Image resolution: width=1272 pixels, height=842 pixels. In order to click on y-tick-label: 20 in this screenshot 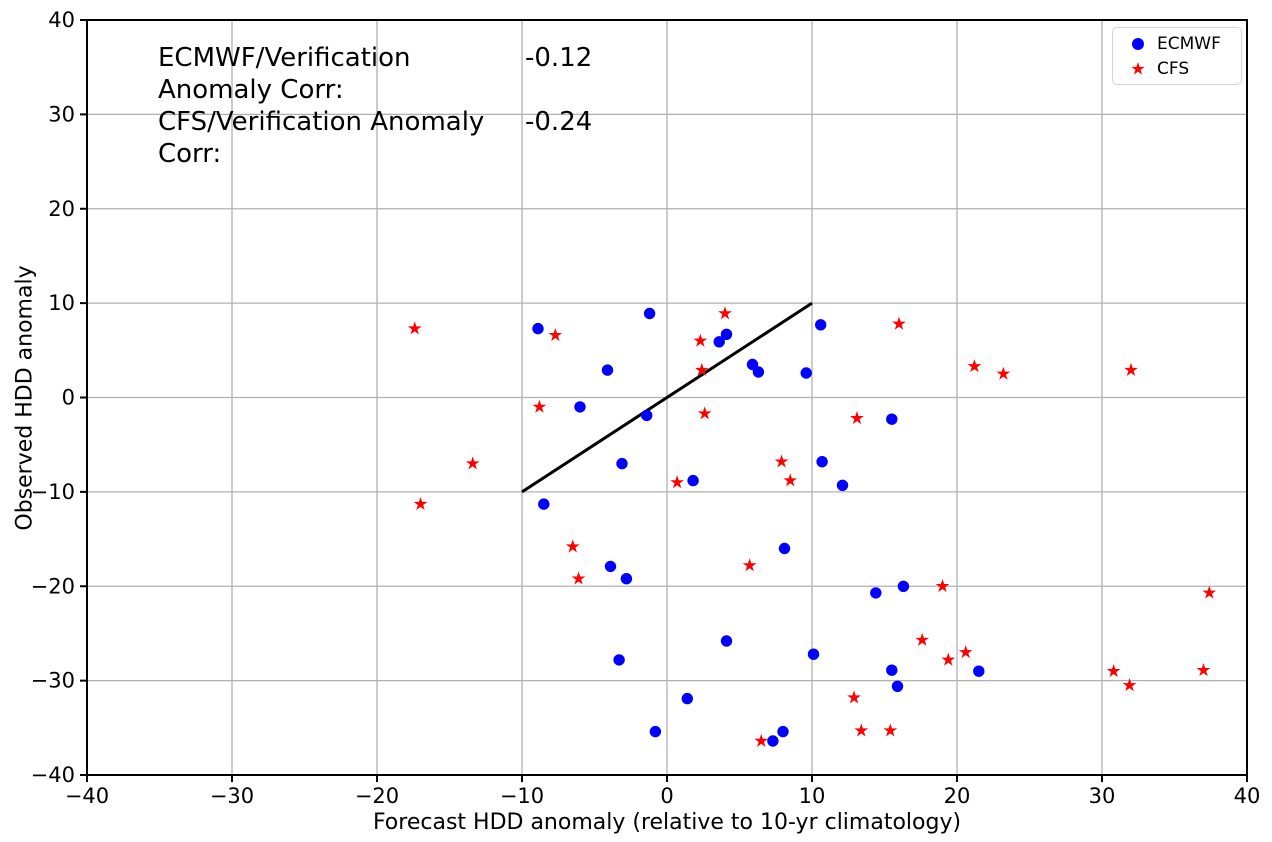, I will do `click(61, 209)`.